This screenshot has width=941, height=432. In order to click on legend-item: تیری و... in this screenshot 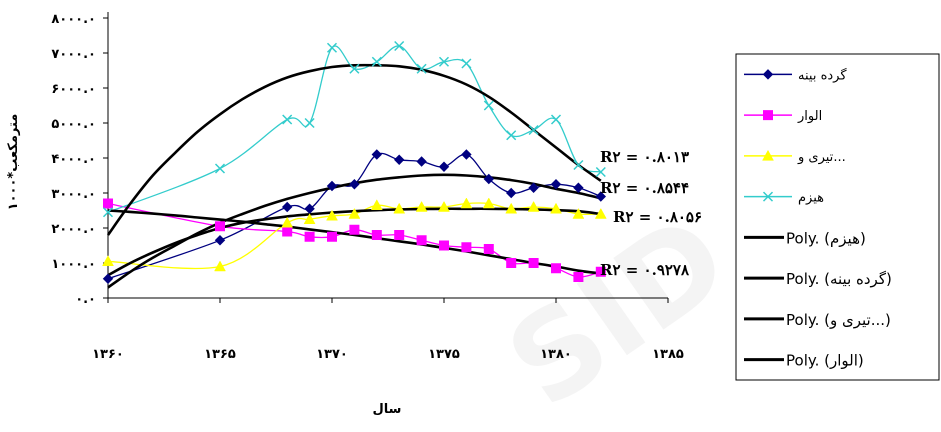, I will do `click(795, 157)`.